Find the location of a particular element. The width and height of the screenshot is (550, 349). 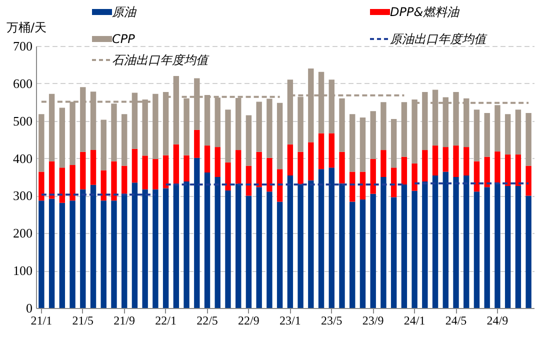

legend-label: 石油出口年度均值 is located at coordinates (161, 60).